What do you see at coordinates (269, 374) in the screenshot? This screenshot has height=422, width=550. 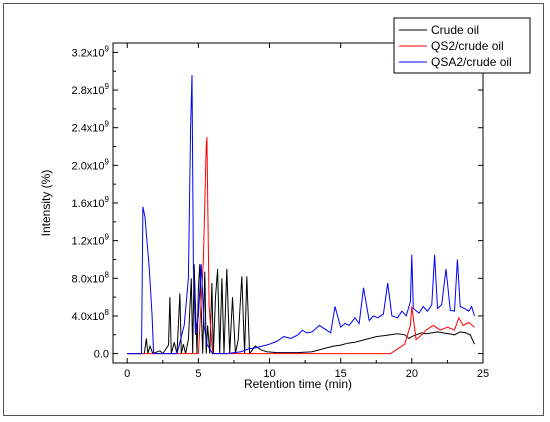 I see `x-tick-label: 10` at bounding box center [269, 374].